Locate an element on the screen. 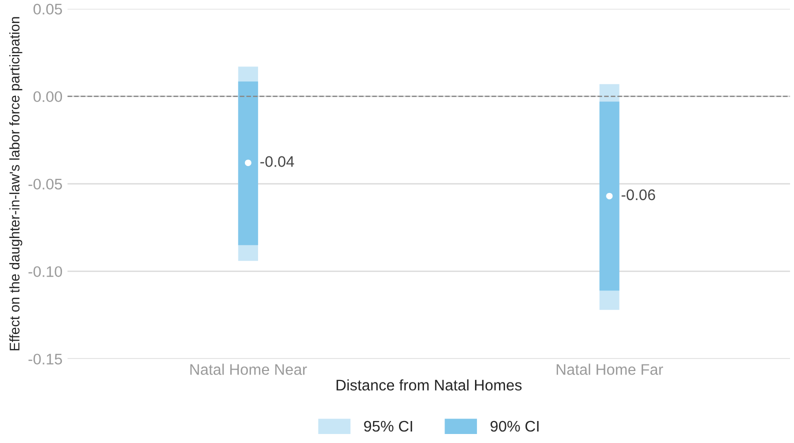 This screenshot has width=794, height=443. y-tick-label: -0.15 is located at coordinates (45, 359).